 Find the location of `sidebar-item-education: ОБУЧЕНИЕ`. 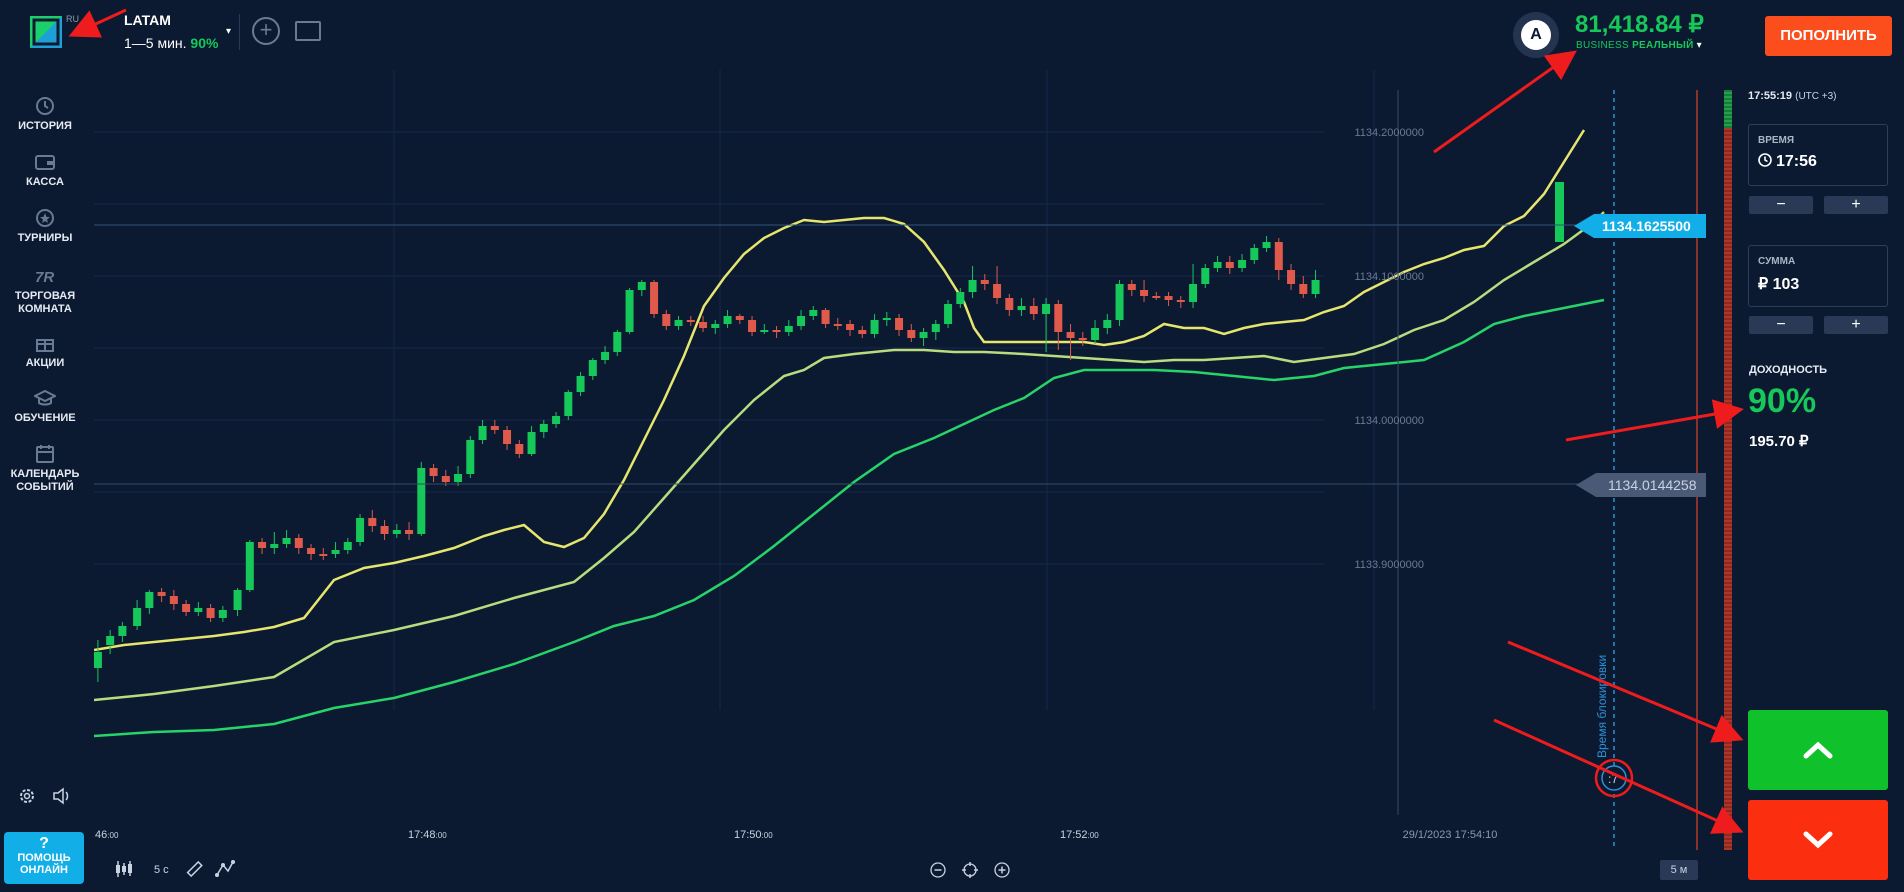

sidebar-item-education: ОБУЧЕНИЕ is located at coordinates (45, 406).